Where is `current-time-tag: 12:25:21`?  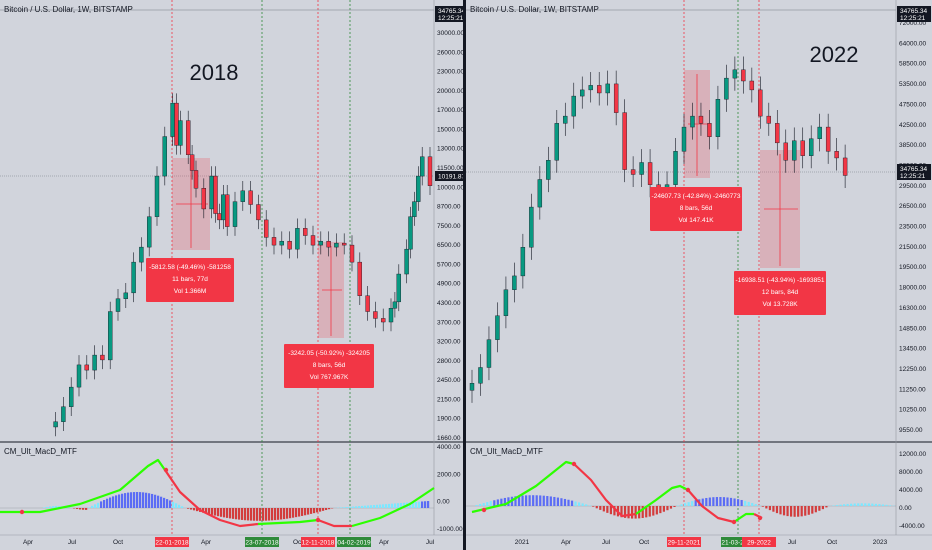
current-time-tag: 12:25:21 is located at coordinates (913, 176).